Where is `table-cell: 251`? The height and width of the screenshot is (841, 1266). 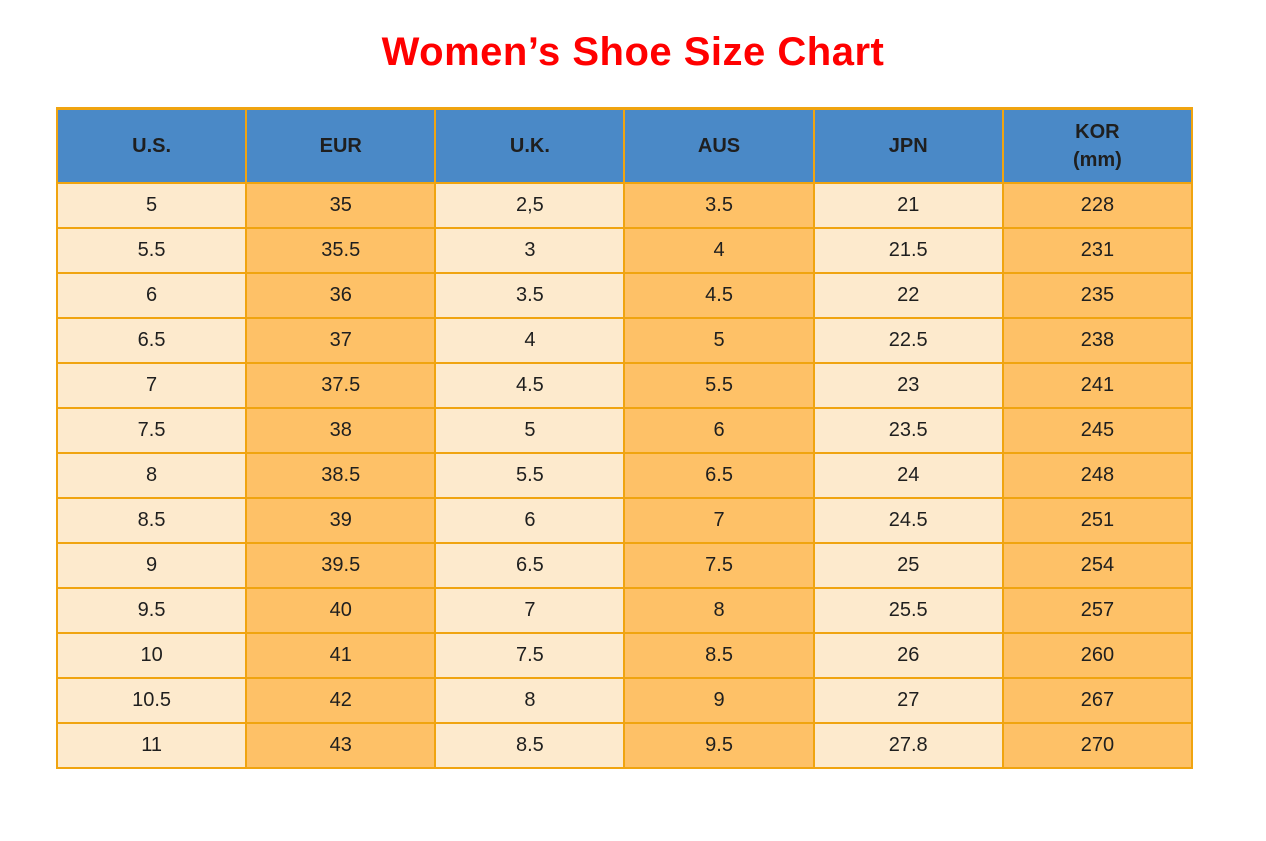
table-cell: 251 is located at coordinates (1097, 520).